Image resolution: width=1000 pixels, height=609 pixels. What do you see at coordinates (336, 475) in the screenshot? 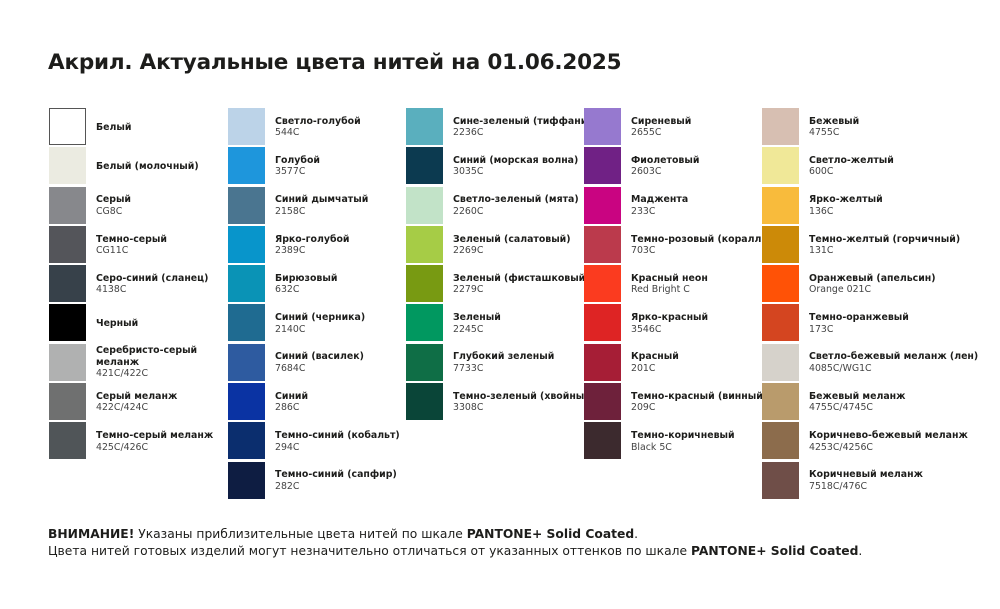
I see `color-name: Темно-синий (сапфир)` at bounding box center [336, 475].